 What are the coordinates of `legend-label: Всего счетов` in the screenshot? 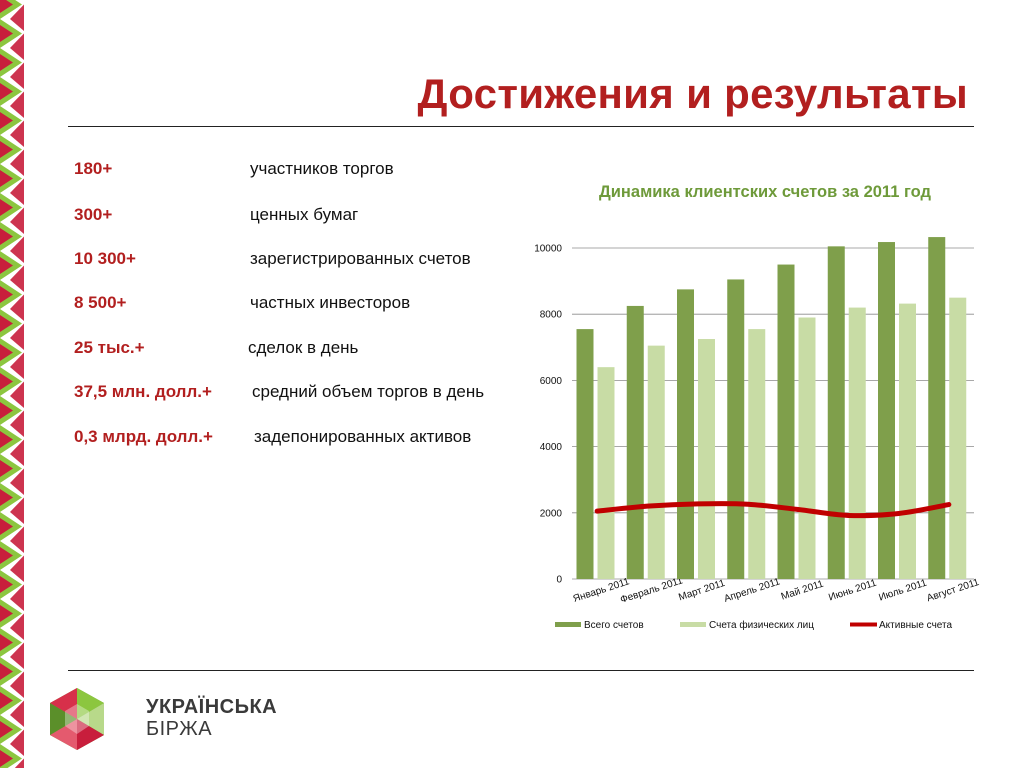 It's located at (614, 625).